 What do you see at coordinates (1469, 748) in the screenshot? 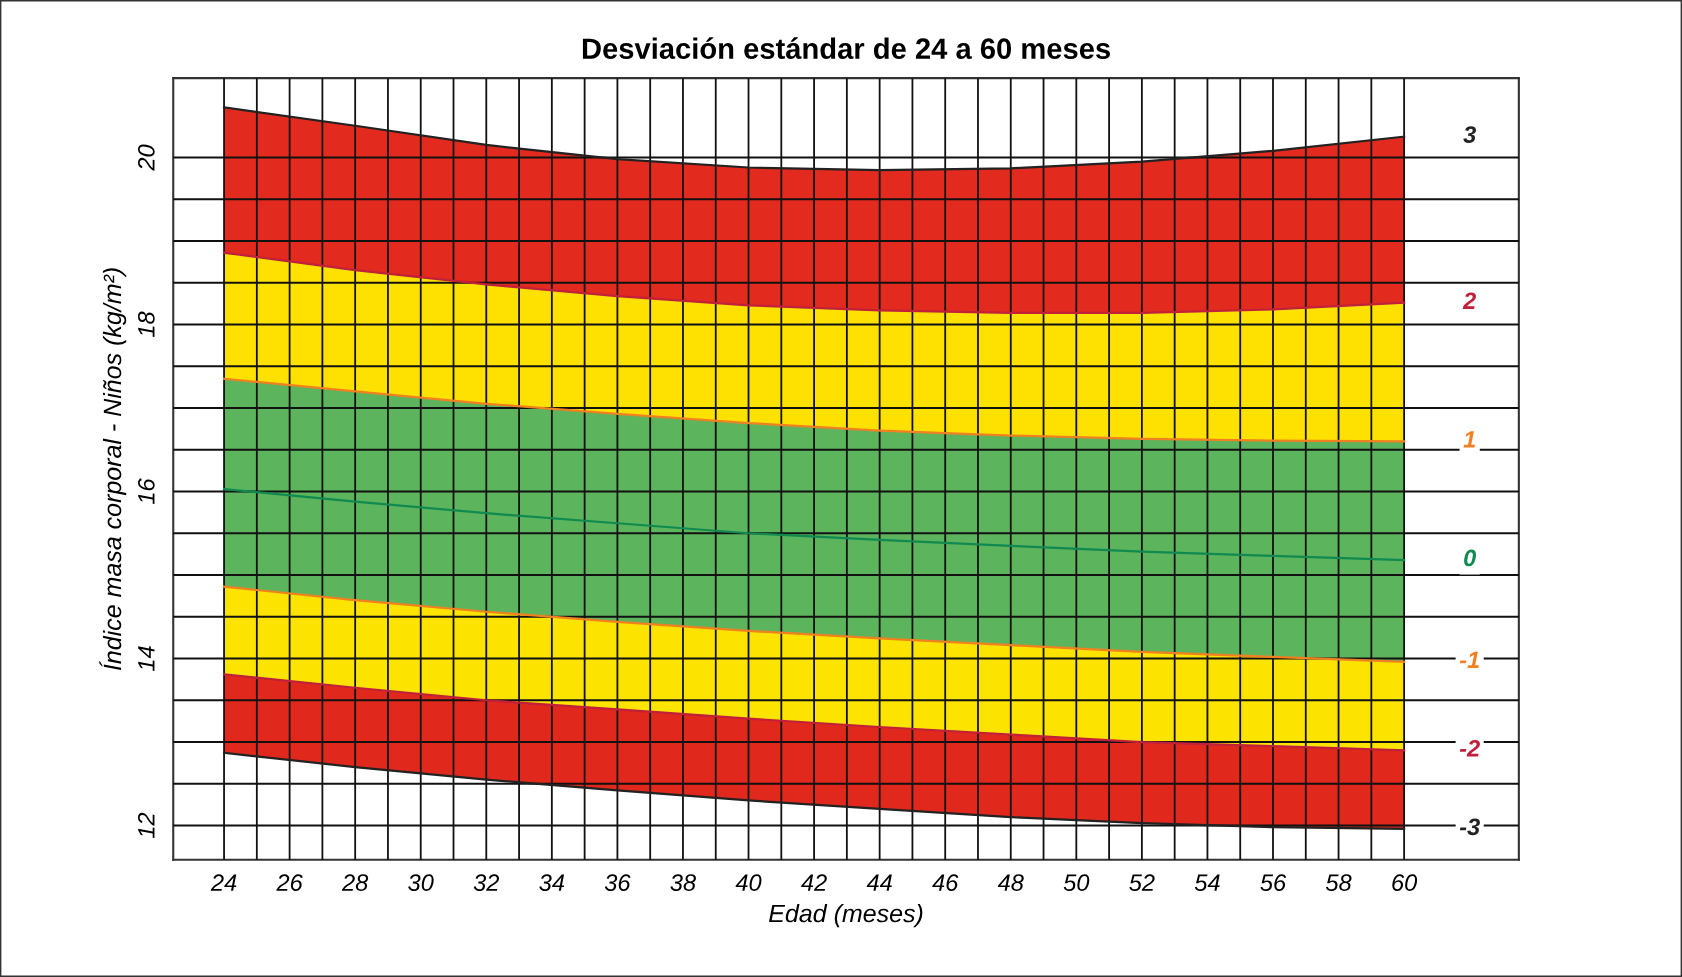
I see `text: -2` at bounding box center [1469, 748].